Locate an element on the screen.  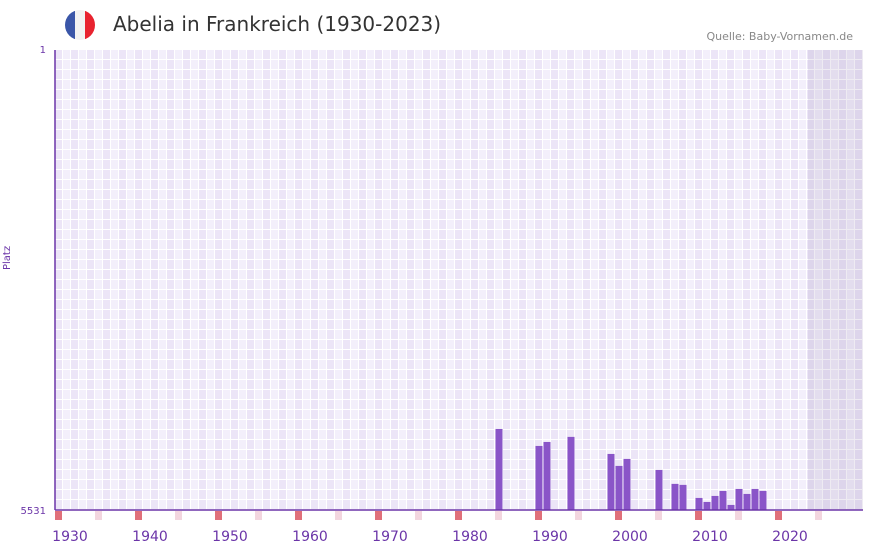
year-marker-2023 is located at coordinates (818, 515).